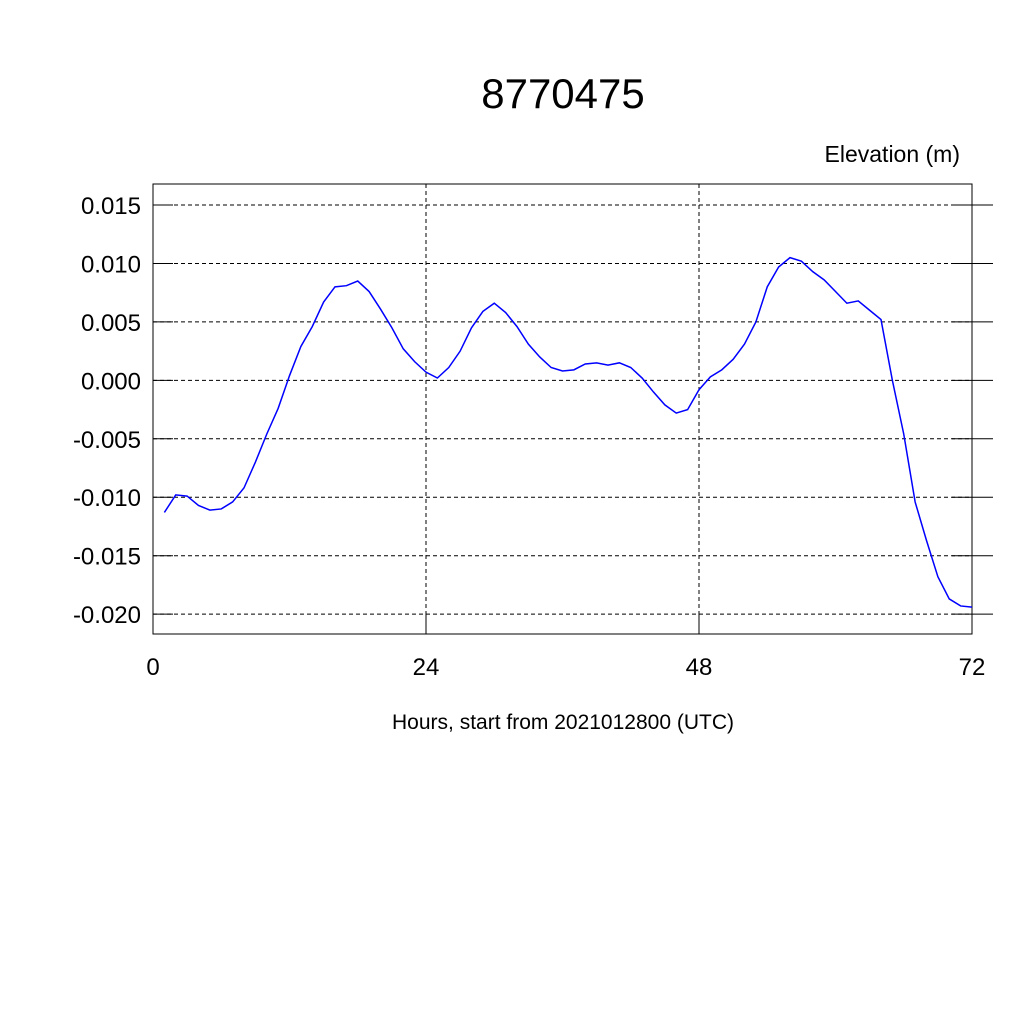 The height and width of the screenshot is (1024, 1024). What do you see at coordinates (699, 667) in the screenshot?
I see `x-tick-label: 48` at bounding box center [699, 667].